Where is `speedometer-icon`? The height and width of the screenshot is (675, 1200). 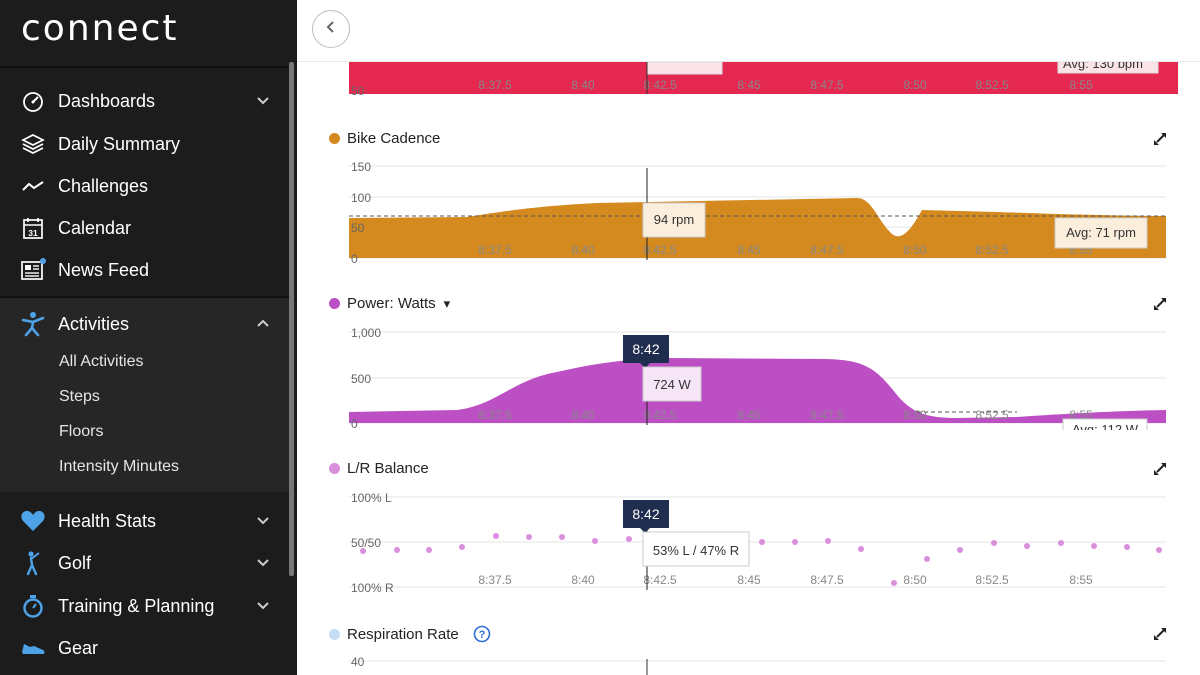 speedometer-icon is located at coordinates (33, 101).